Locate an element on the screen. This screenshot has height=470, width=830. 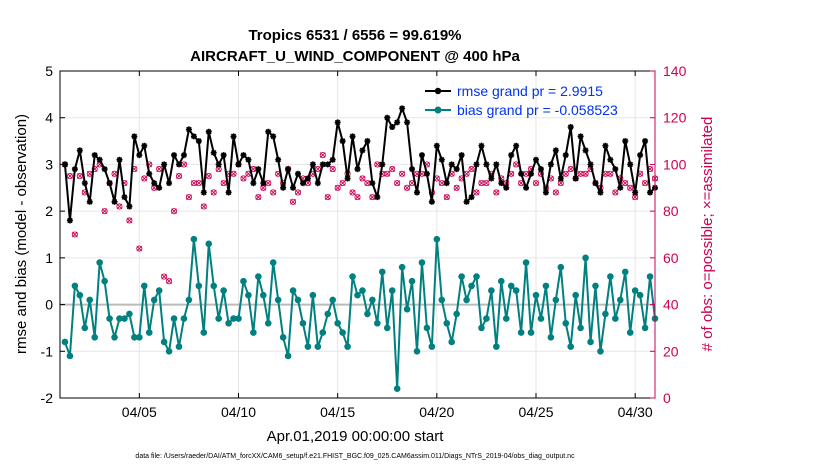
legend-bias-marker is located at coordinates (438, 110).